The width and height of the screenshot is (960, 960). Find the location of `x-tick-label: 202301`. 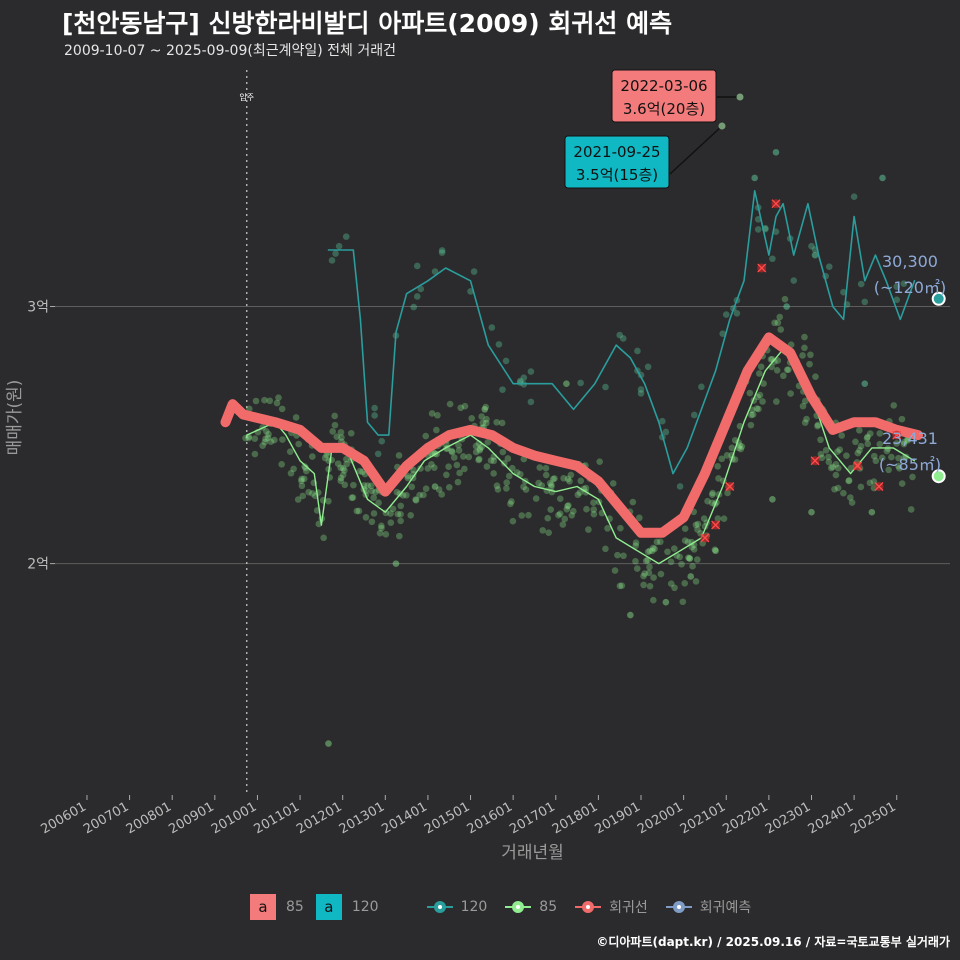

x-tick-label: 202301 is located at coordinates (788, 818).